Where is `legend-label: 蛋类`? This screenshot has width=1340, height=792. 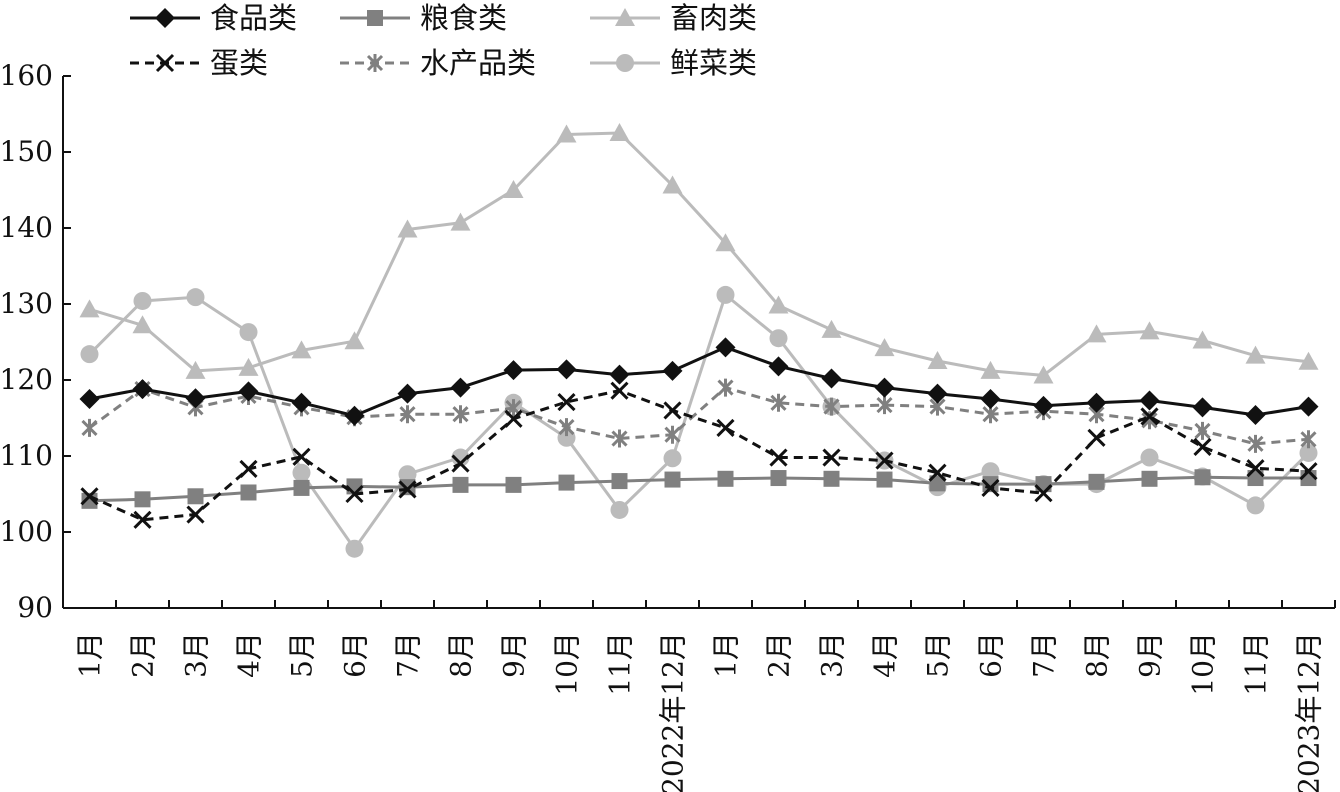
legend-label: 蛋类 is located at coordinates (239, 63).